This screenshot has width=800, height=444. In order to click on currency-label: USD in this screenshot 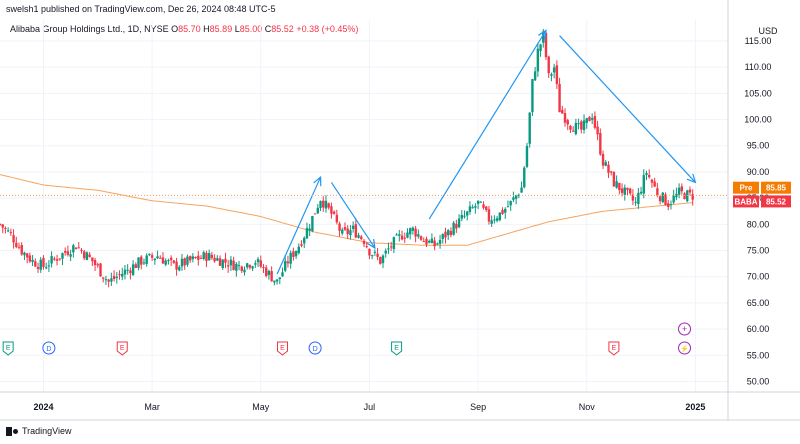, I will do `click(768, 31)`.